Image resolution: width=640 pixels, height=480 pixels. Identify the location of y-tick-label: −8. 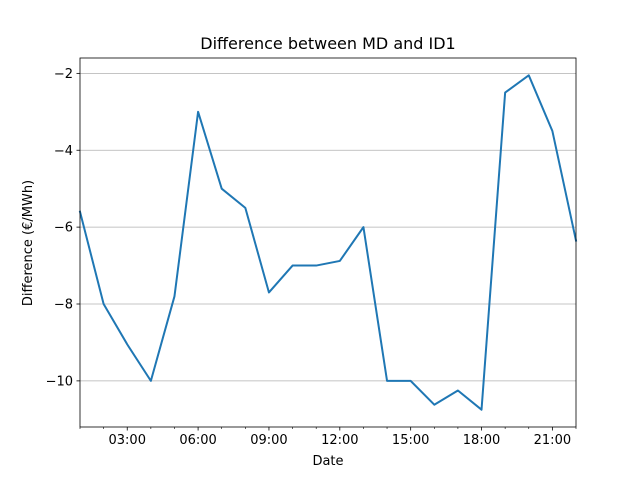
(63, 305).